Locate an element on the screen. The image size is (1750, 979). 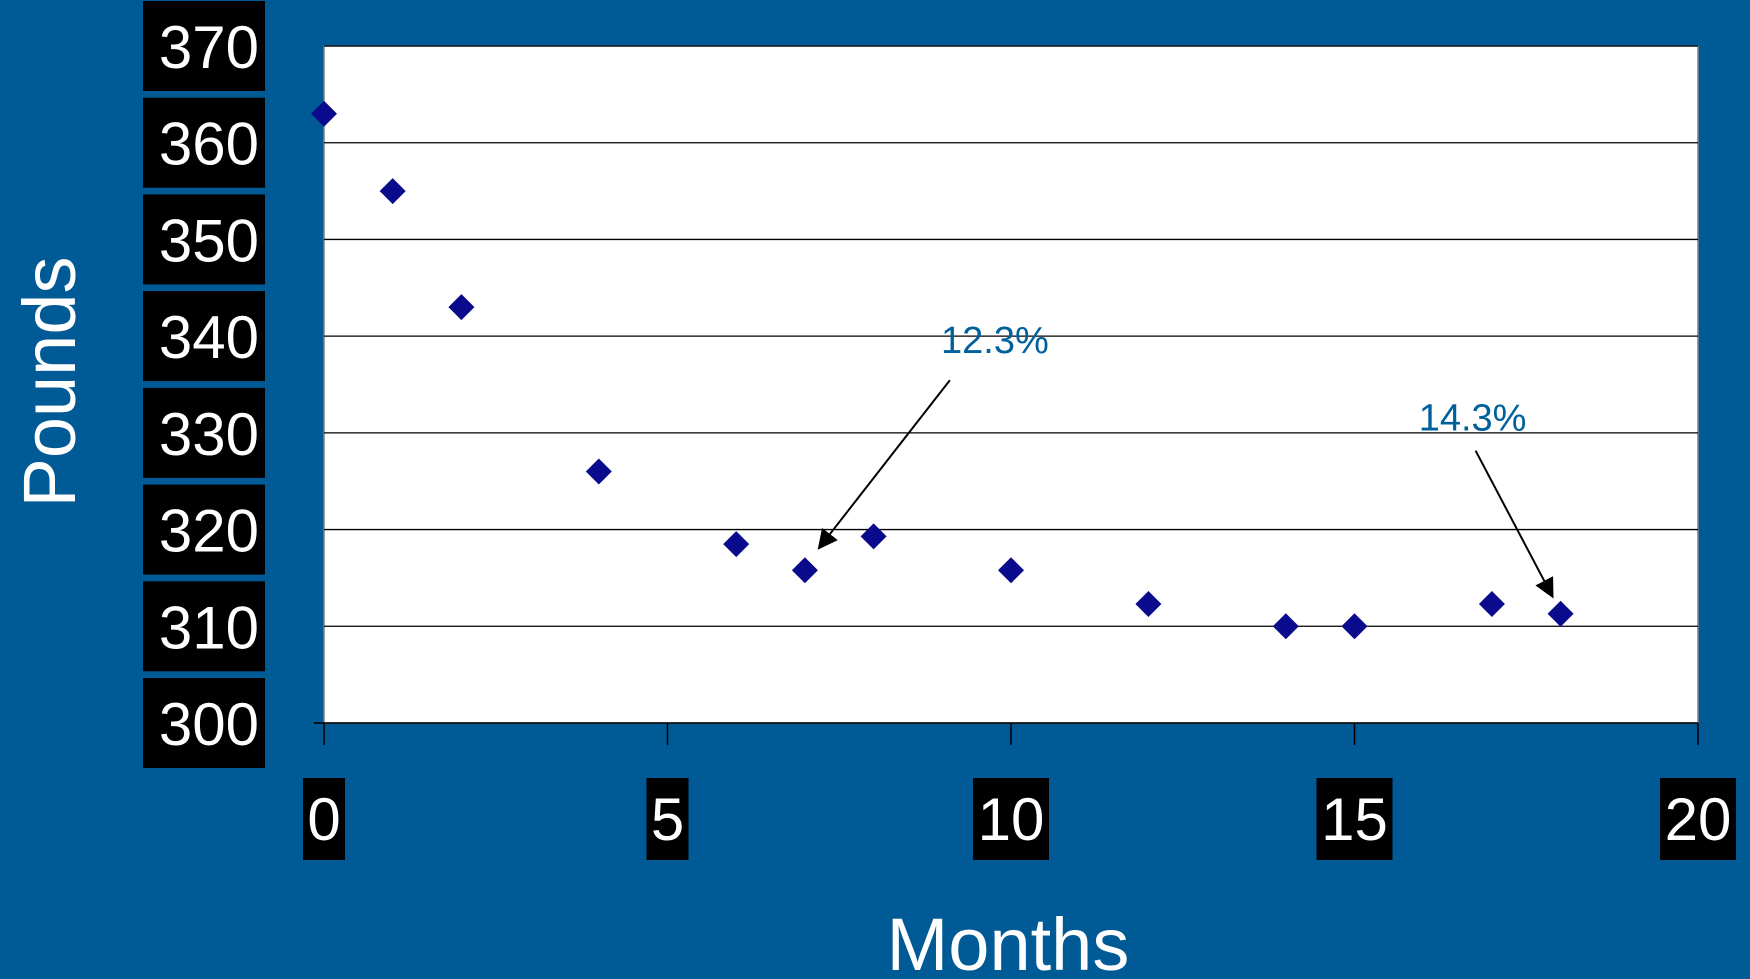
x-axis is located at coordinates (1006, 733).